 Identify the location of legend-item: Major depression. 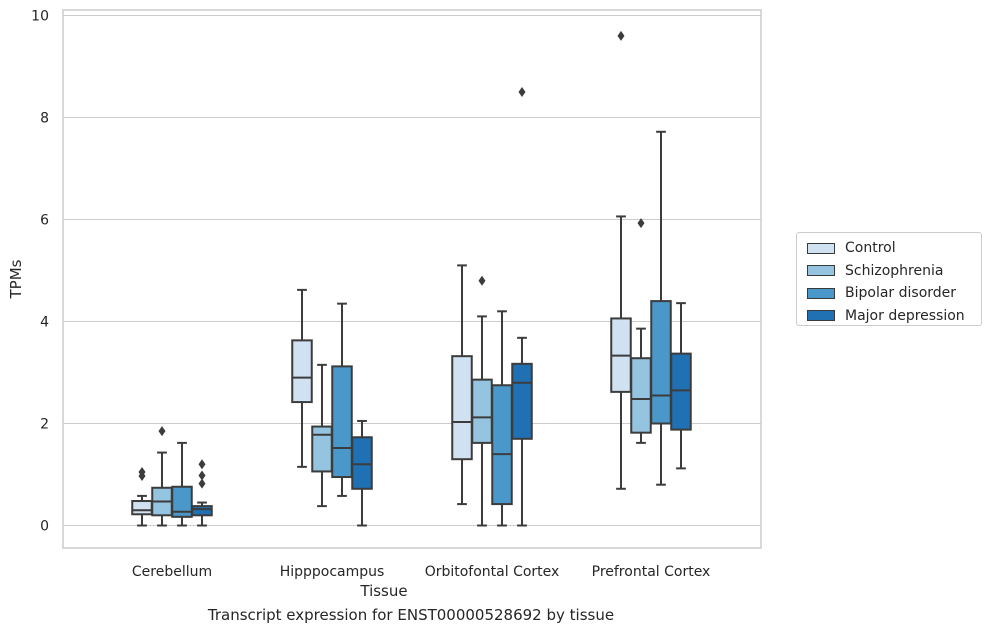
(889, 316).